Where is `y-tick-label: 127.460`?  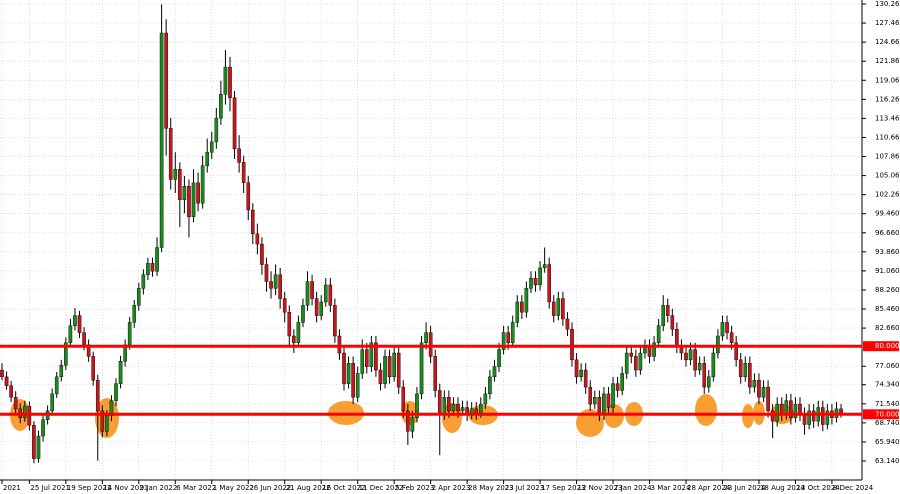
y-tick-label: 127.460 is located at coordinates (887, 23).